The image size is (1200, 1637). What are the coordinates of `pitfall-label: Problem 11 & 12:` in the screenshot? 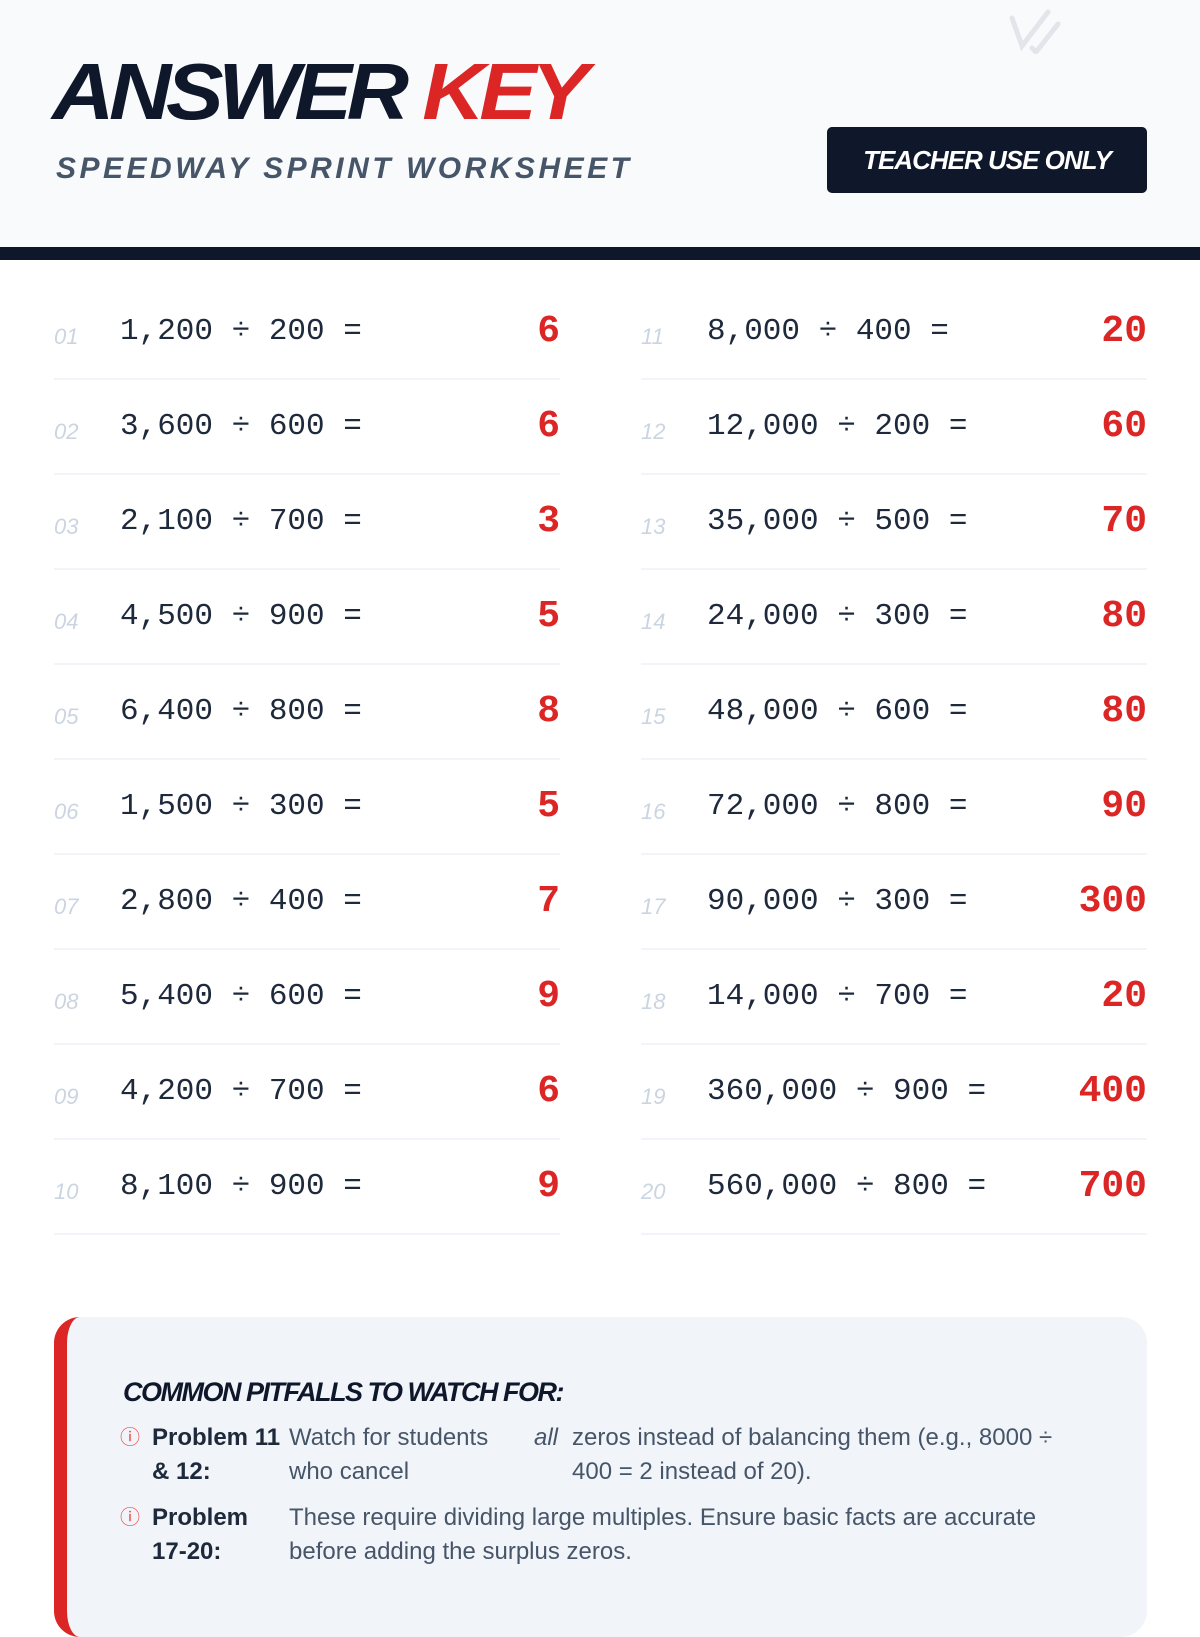 It's located at (216, 1454).